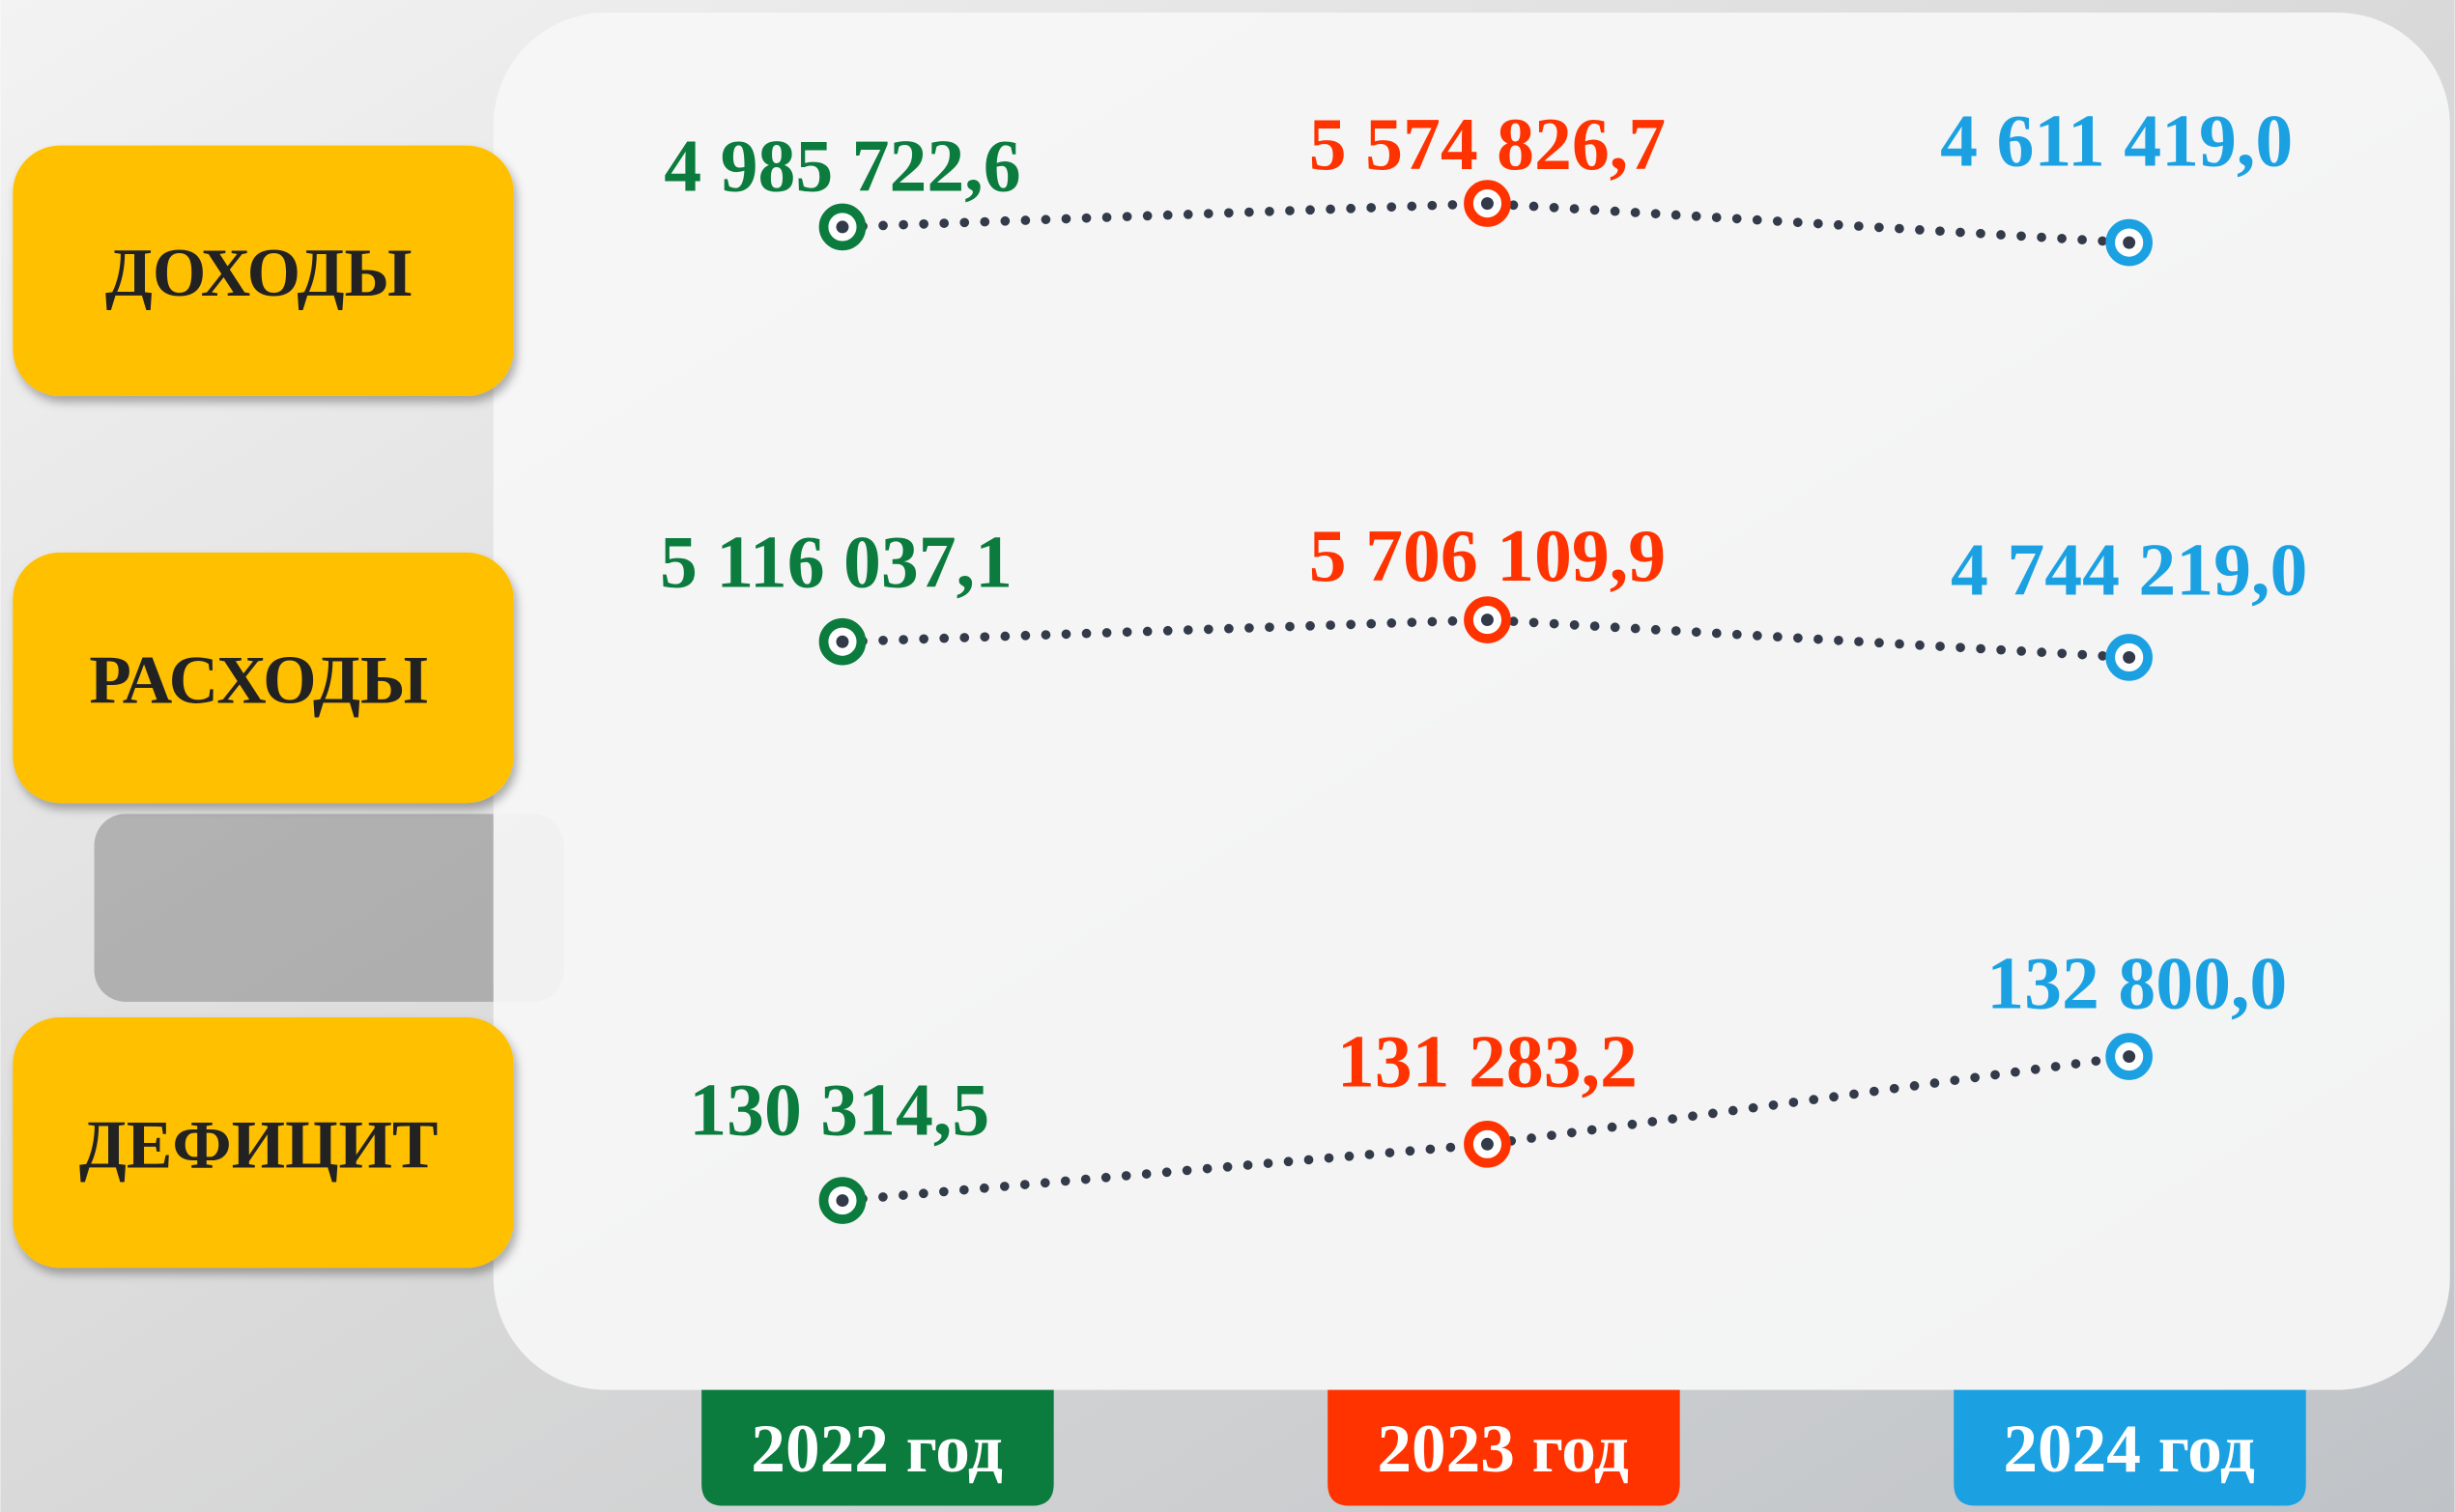 The image size is (2455, 1512). I want to click on row-label: РАСХОДЫ, so click(258, 680).